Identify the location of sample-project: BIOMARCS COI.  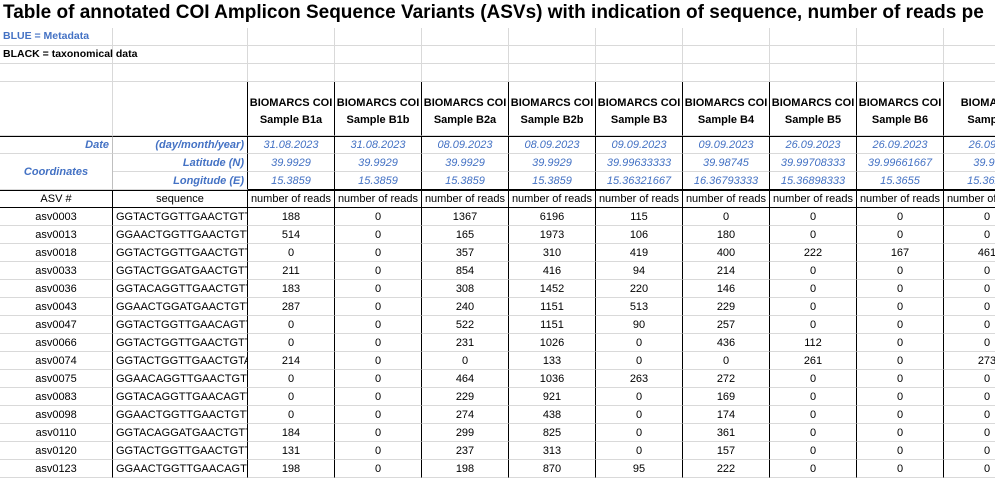
(465, 103).